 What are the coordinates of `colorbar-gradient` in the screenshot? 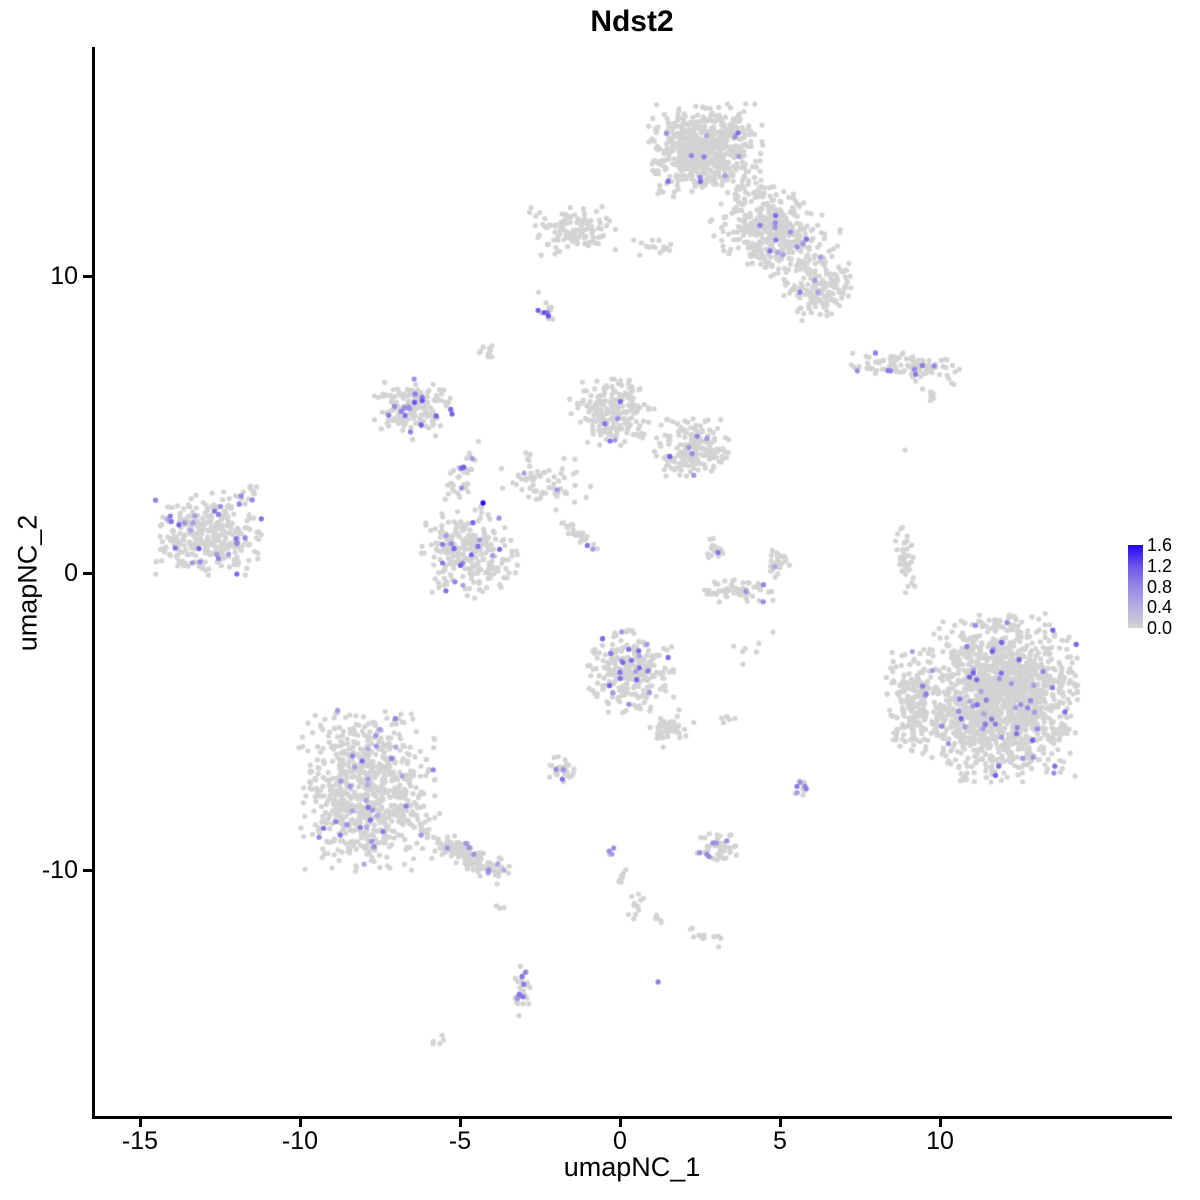 It's located at (1135, 586).